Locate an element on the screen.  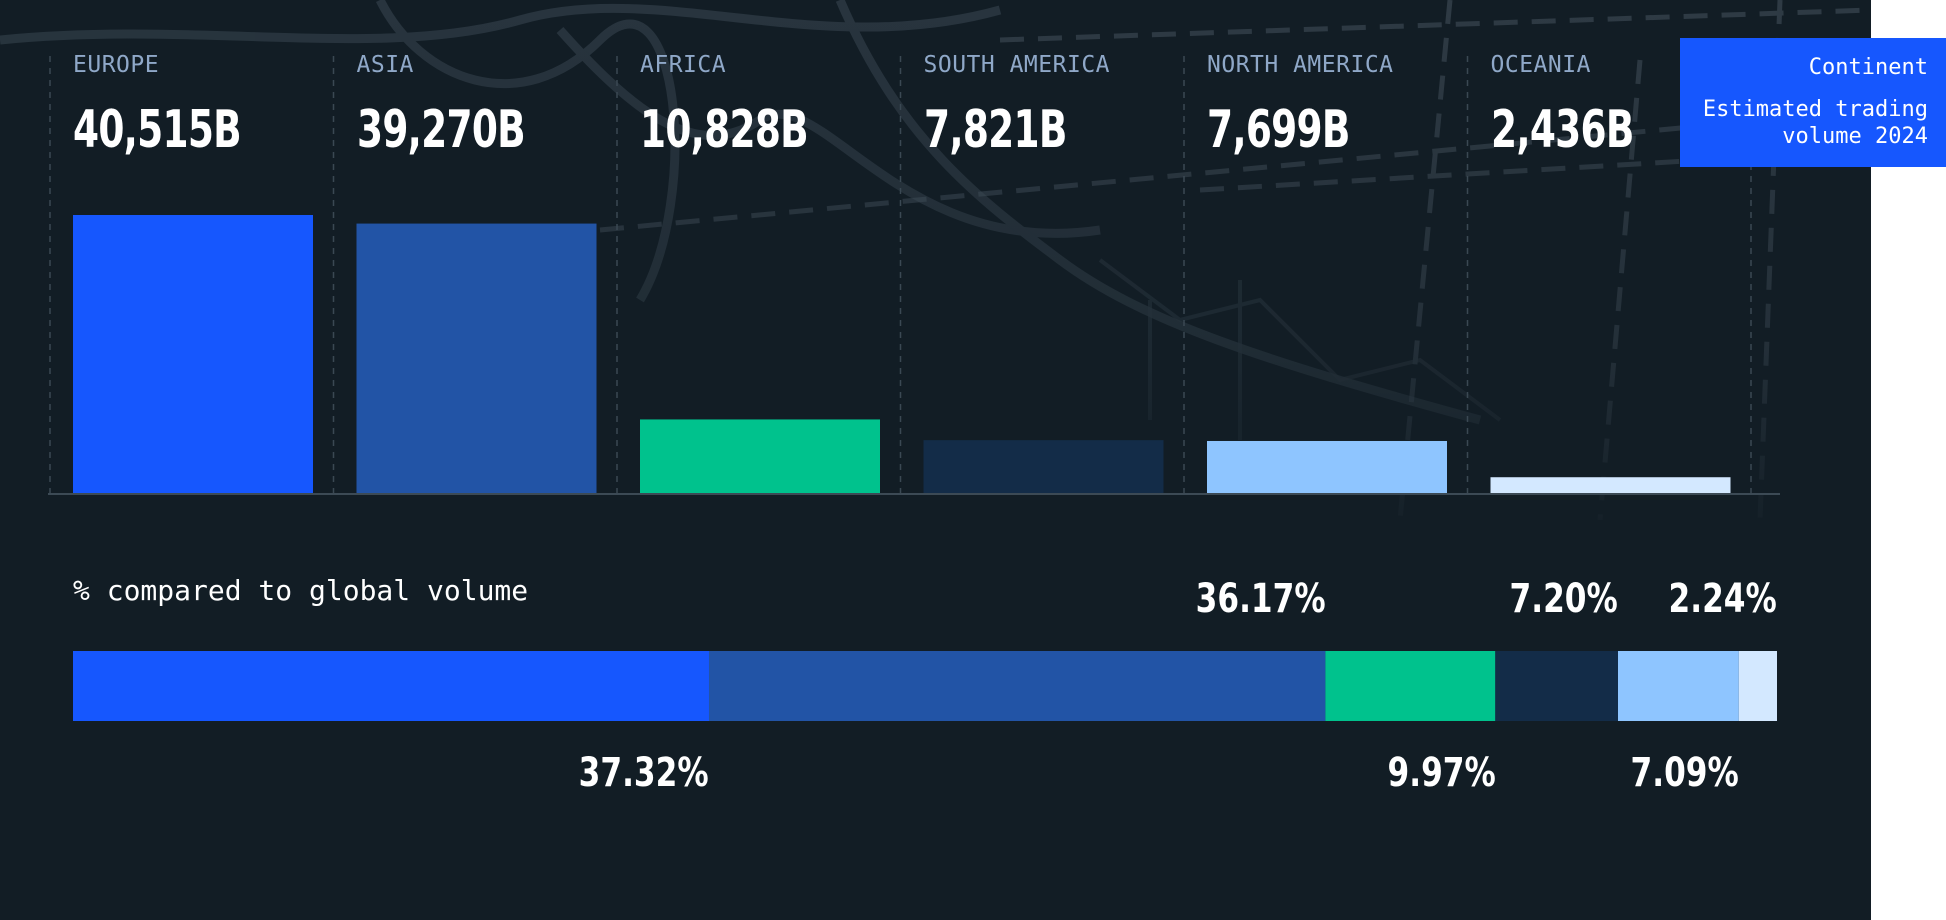
bar-oceania is located at coordinates (1610, 485).